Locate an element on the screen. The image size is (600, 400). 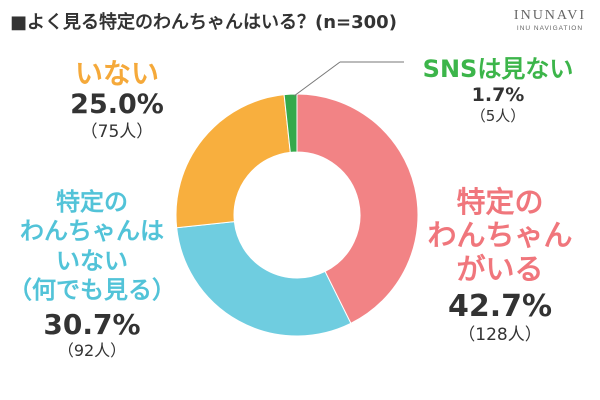
brand-subtitle: INU NAVIGATION is located at coordinates (550, 28).